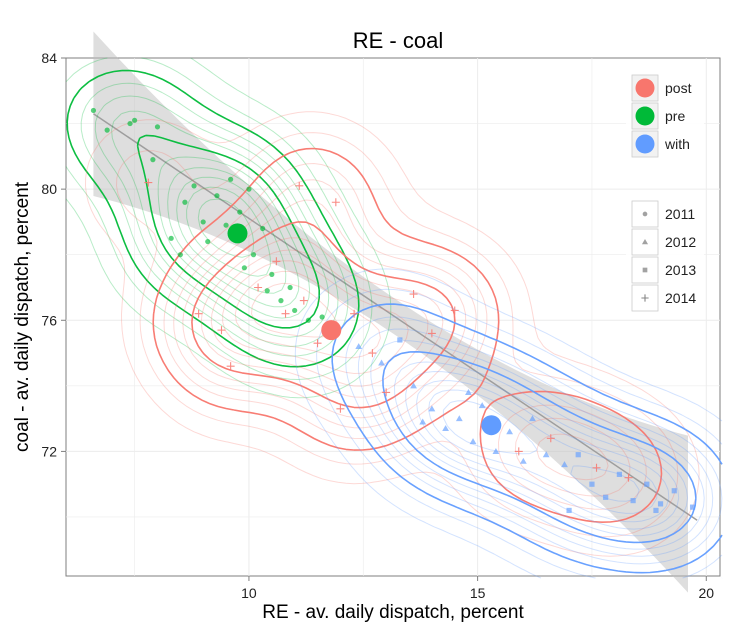 The image size is (754, 643). Describe the element at coordinates (675, 116) in the screenshot. I see `legend-label-pre: pre` at that location.